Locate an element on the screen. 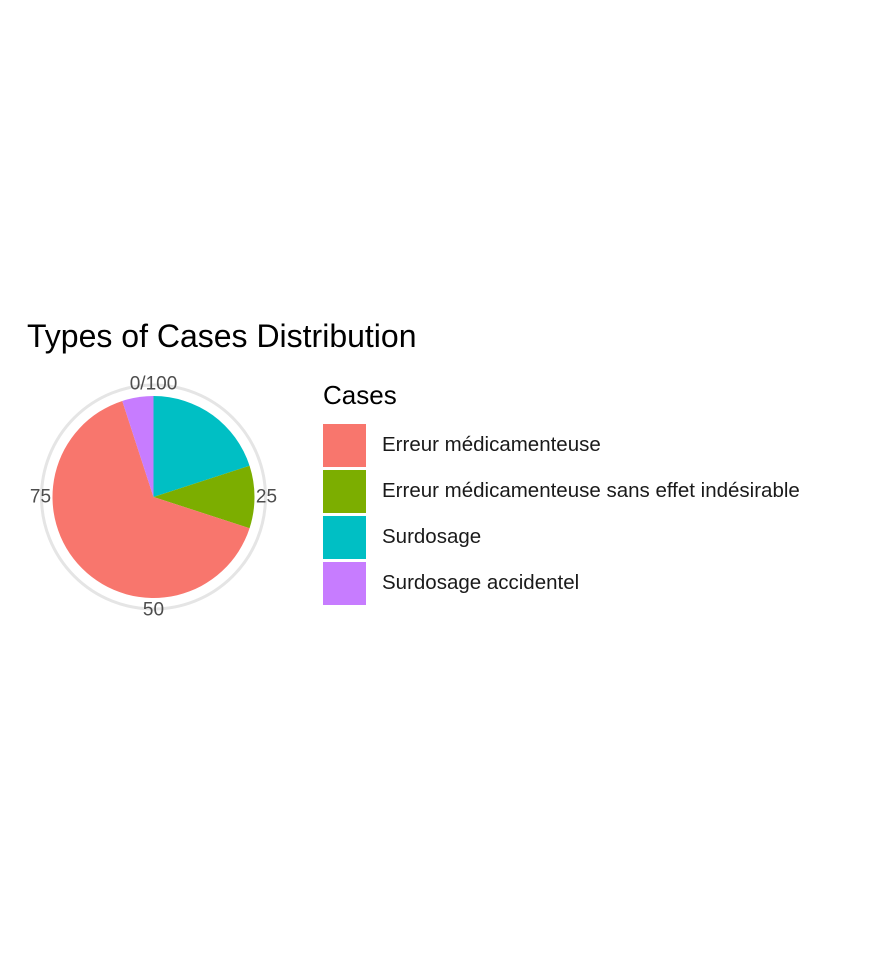 Image resolution: width=892 pixels, height=964 pixels. legend-item: Surdosage accidentel is located at coordinates (561, 583).